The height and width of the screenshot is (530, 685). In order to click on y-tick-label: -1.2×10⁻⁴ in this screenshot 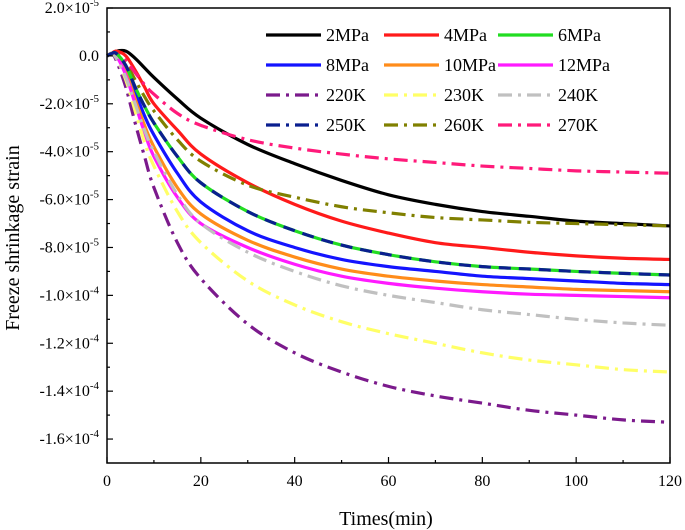, I will do `click(69, 342)`.